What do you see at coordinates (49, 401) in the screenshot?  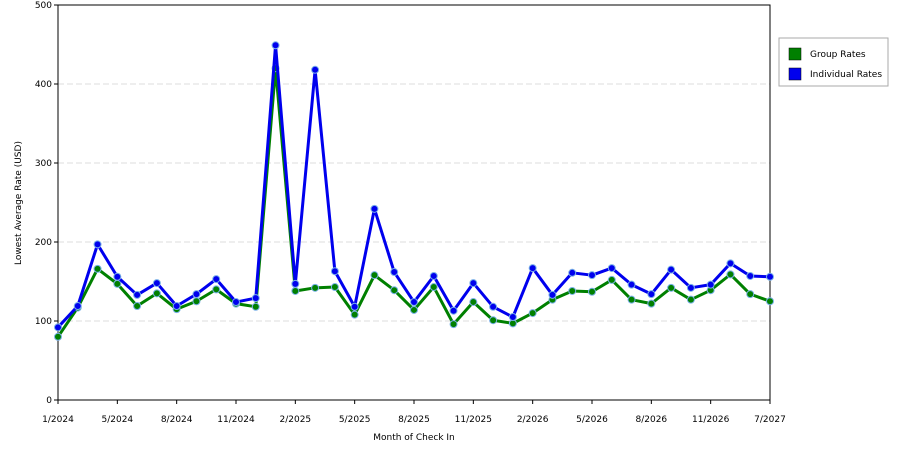 I see `y-tick-label: 0` at bounding box center [49, 401].